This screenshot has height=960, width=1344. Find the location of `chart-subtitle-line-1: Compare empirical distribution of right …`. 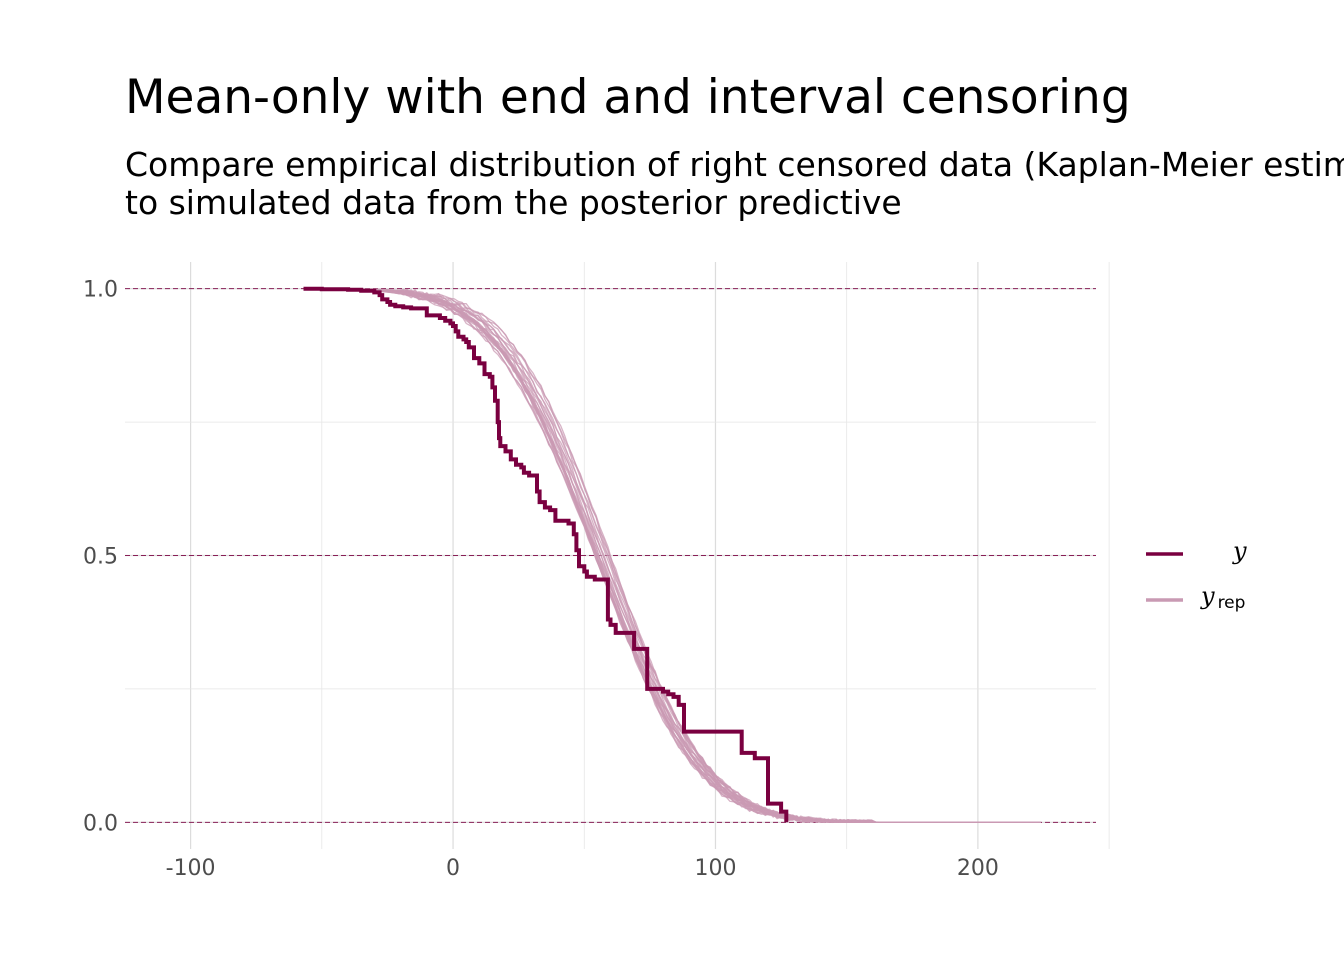

chart-subtitle-line-1: Compare empirical distribution of right … is located at coordinates (734, 165).